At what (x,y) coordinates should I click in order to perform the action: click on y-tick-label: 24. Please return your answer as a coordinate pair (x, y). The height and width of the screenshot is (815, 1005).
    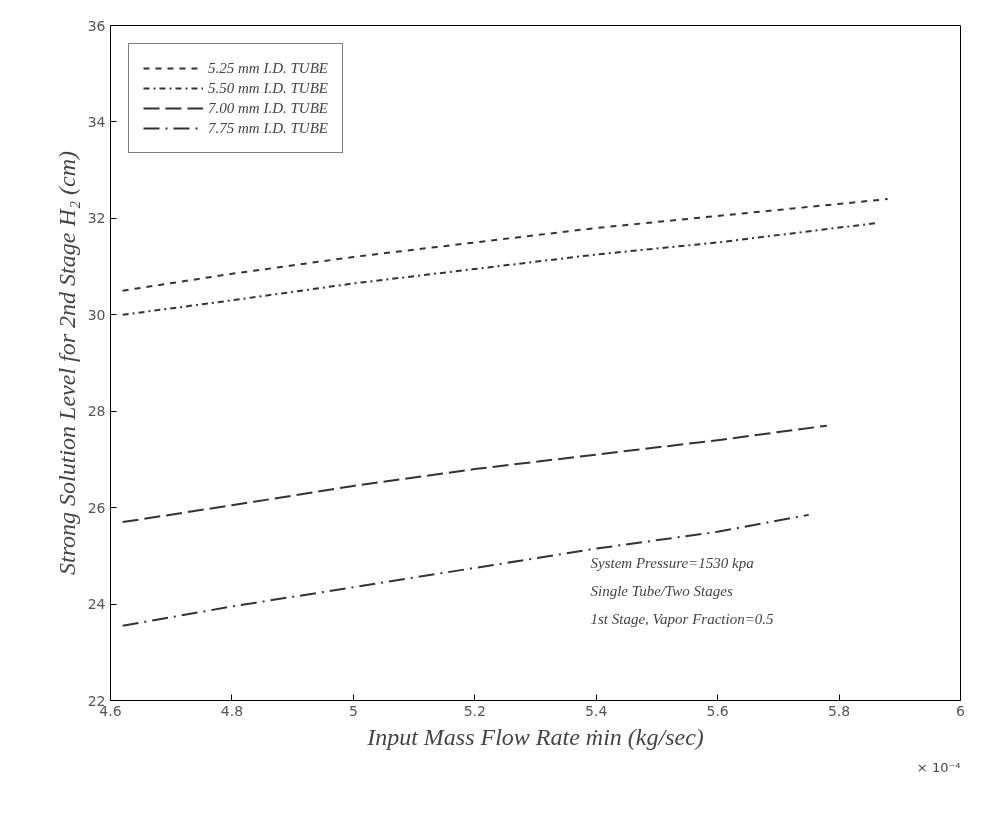
    Looking at the image, I should click on (96, 604).